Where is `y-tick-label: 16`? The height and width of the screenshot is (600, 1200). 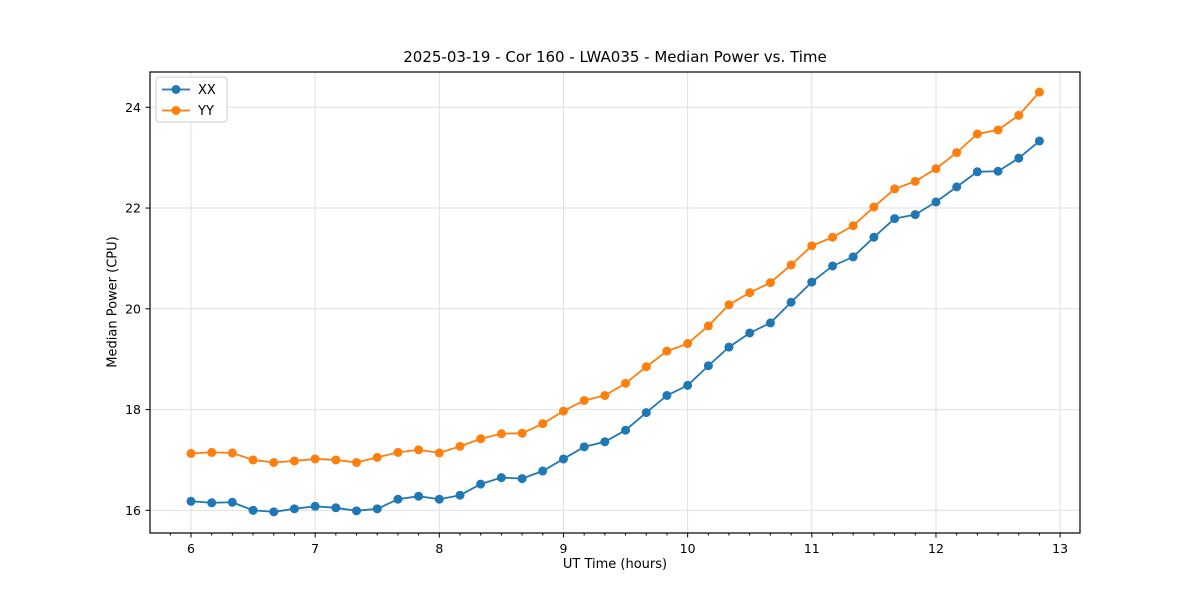
y-tick-label: 16 is located at coordinates (133, 510).